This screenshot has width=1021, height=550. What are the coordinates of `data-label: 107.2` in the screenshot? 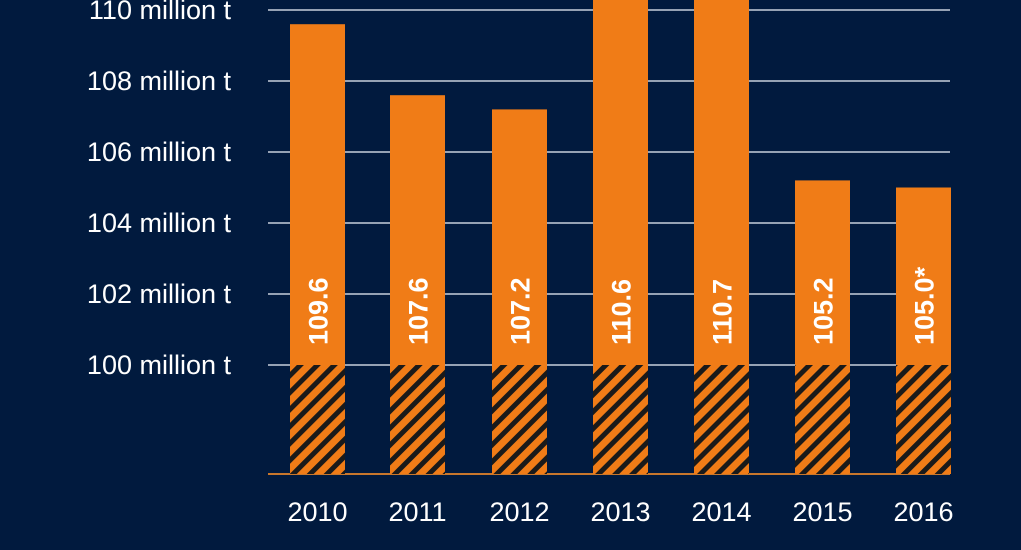 It's located at (521, 311).